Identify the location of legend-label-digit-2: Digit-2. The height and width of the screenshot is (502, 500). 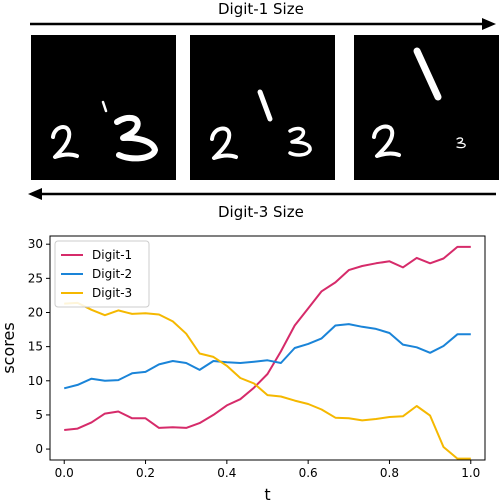
(112, 274).